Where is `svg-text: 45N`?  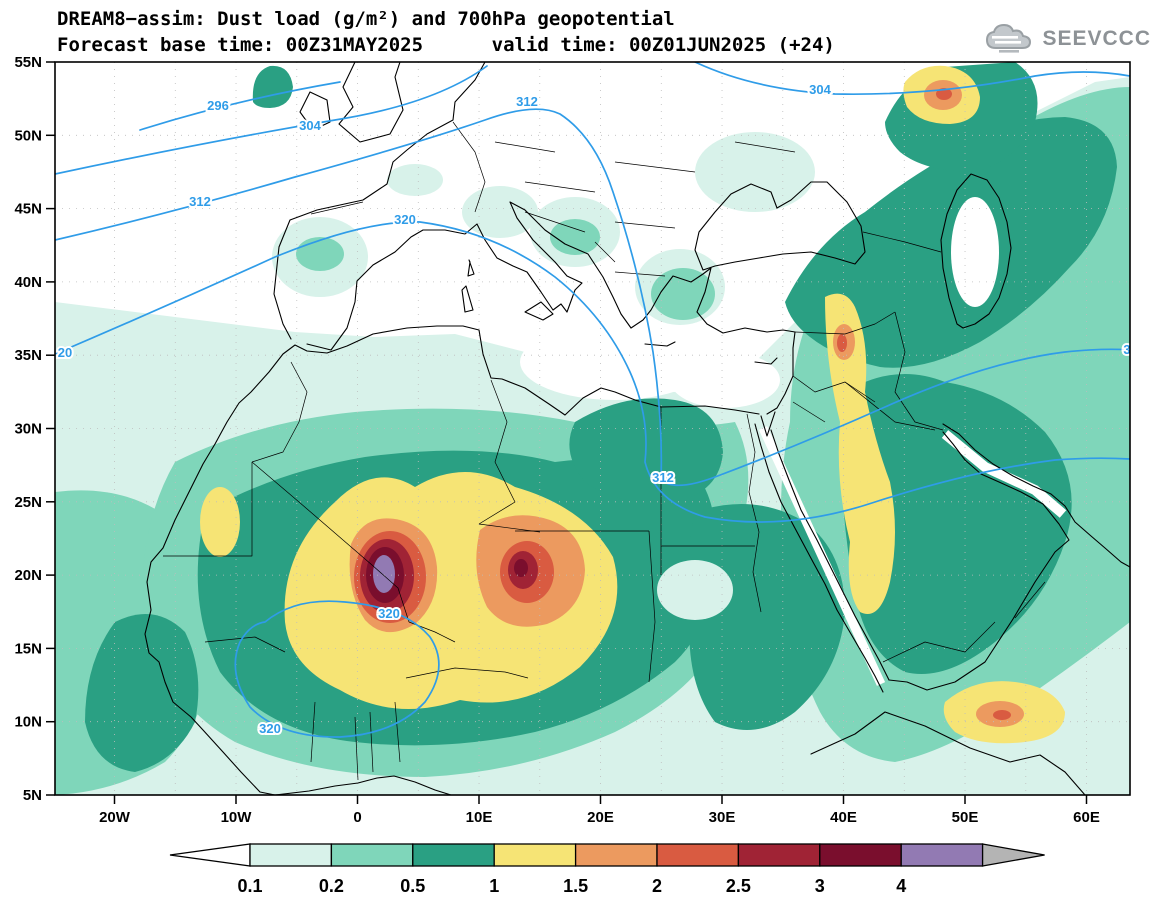 svg-text: 45N is located at coordinates (28, 209).